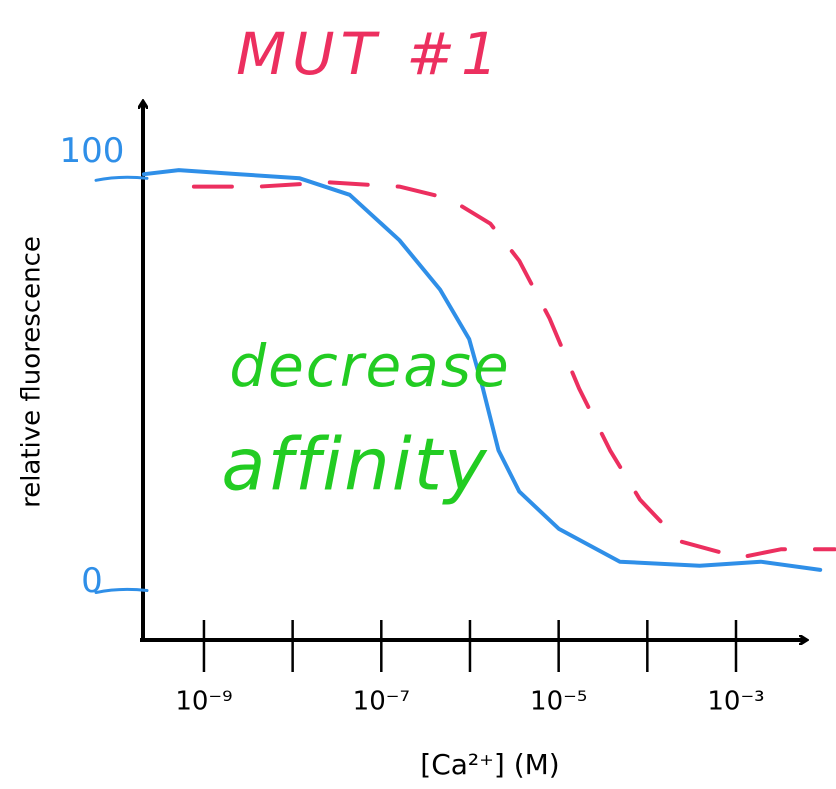  Describe the element at coordinates (369, 366) in the screenshot. I see `annotation: decrease` at that location.